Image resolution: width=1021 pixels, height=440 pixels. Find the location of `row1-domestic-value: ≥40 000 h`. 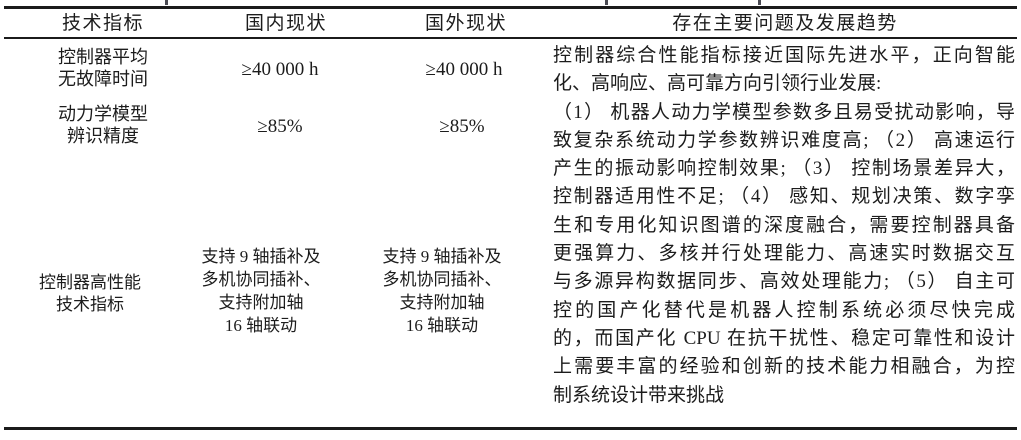

row1-domestic-value: ≥40 000 h is located at coordinates (280, 69).